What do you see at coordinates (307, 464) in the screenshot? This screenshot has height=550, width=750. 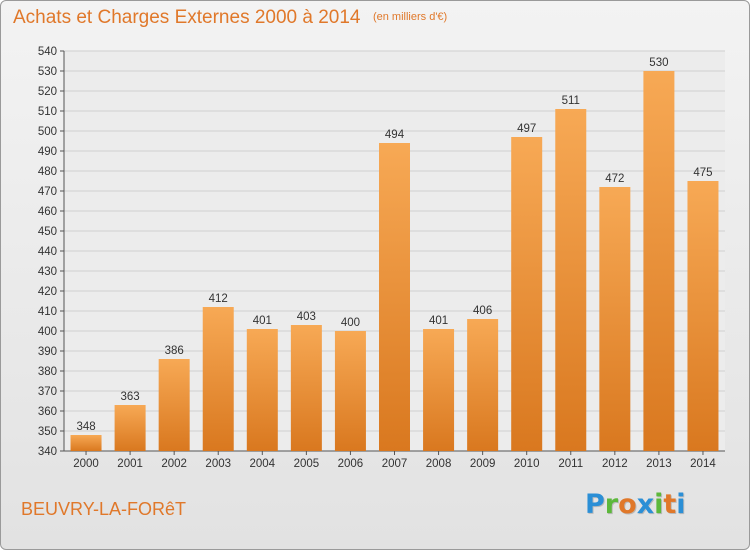 I see `x-tick-label: 2005` at bounding box center [307, 464].